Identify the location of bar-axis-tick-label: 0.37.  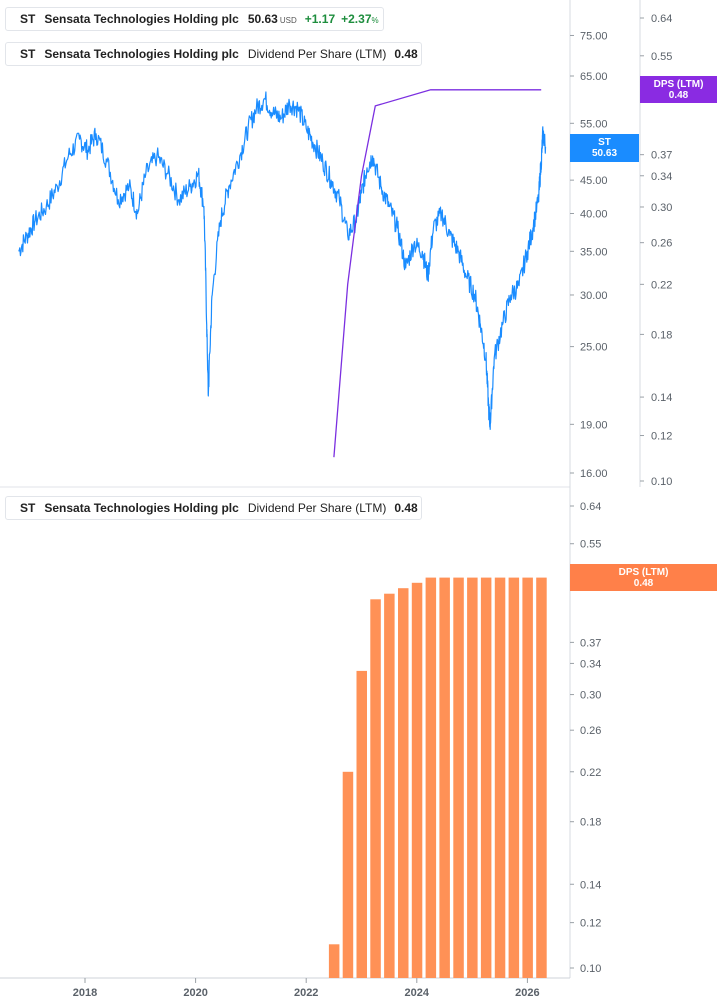
(590, 643).